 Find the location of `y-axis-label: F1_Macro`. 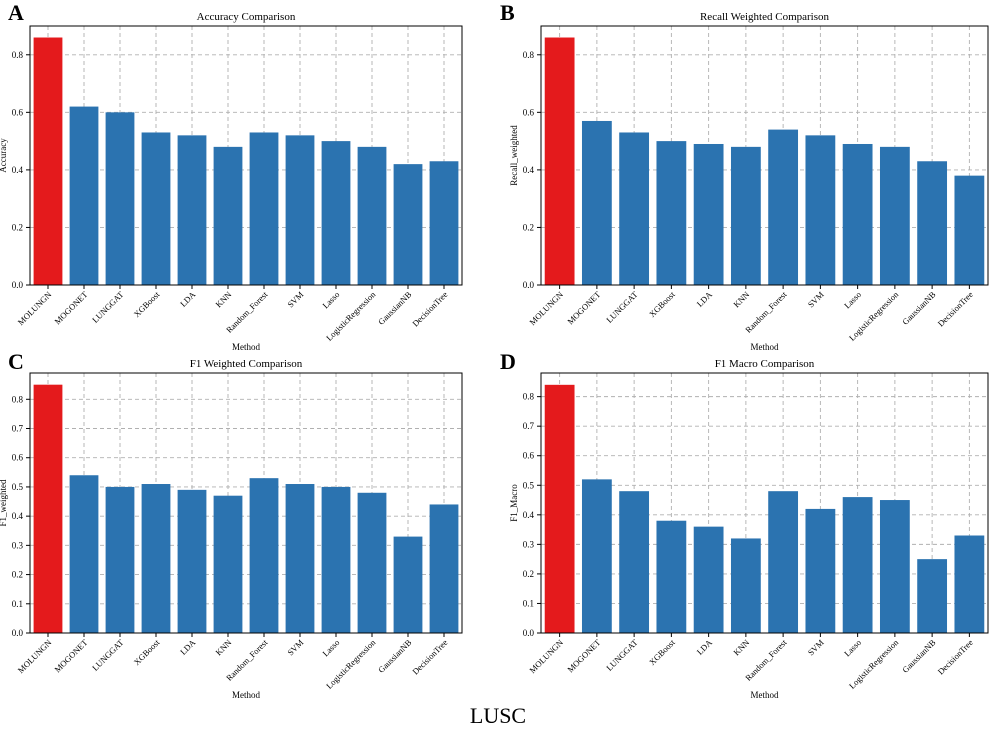

y-axis-label: F1_Macro is located at coordinates (514, 503).